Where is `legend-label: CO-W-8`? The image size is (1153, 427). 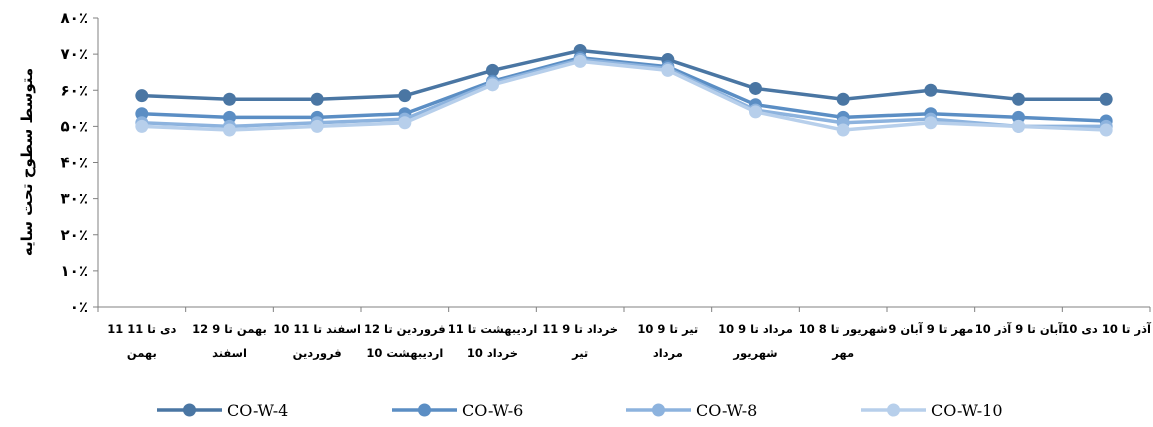 legend-label: CO-W-8 is located at coordinates (726, 410).